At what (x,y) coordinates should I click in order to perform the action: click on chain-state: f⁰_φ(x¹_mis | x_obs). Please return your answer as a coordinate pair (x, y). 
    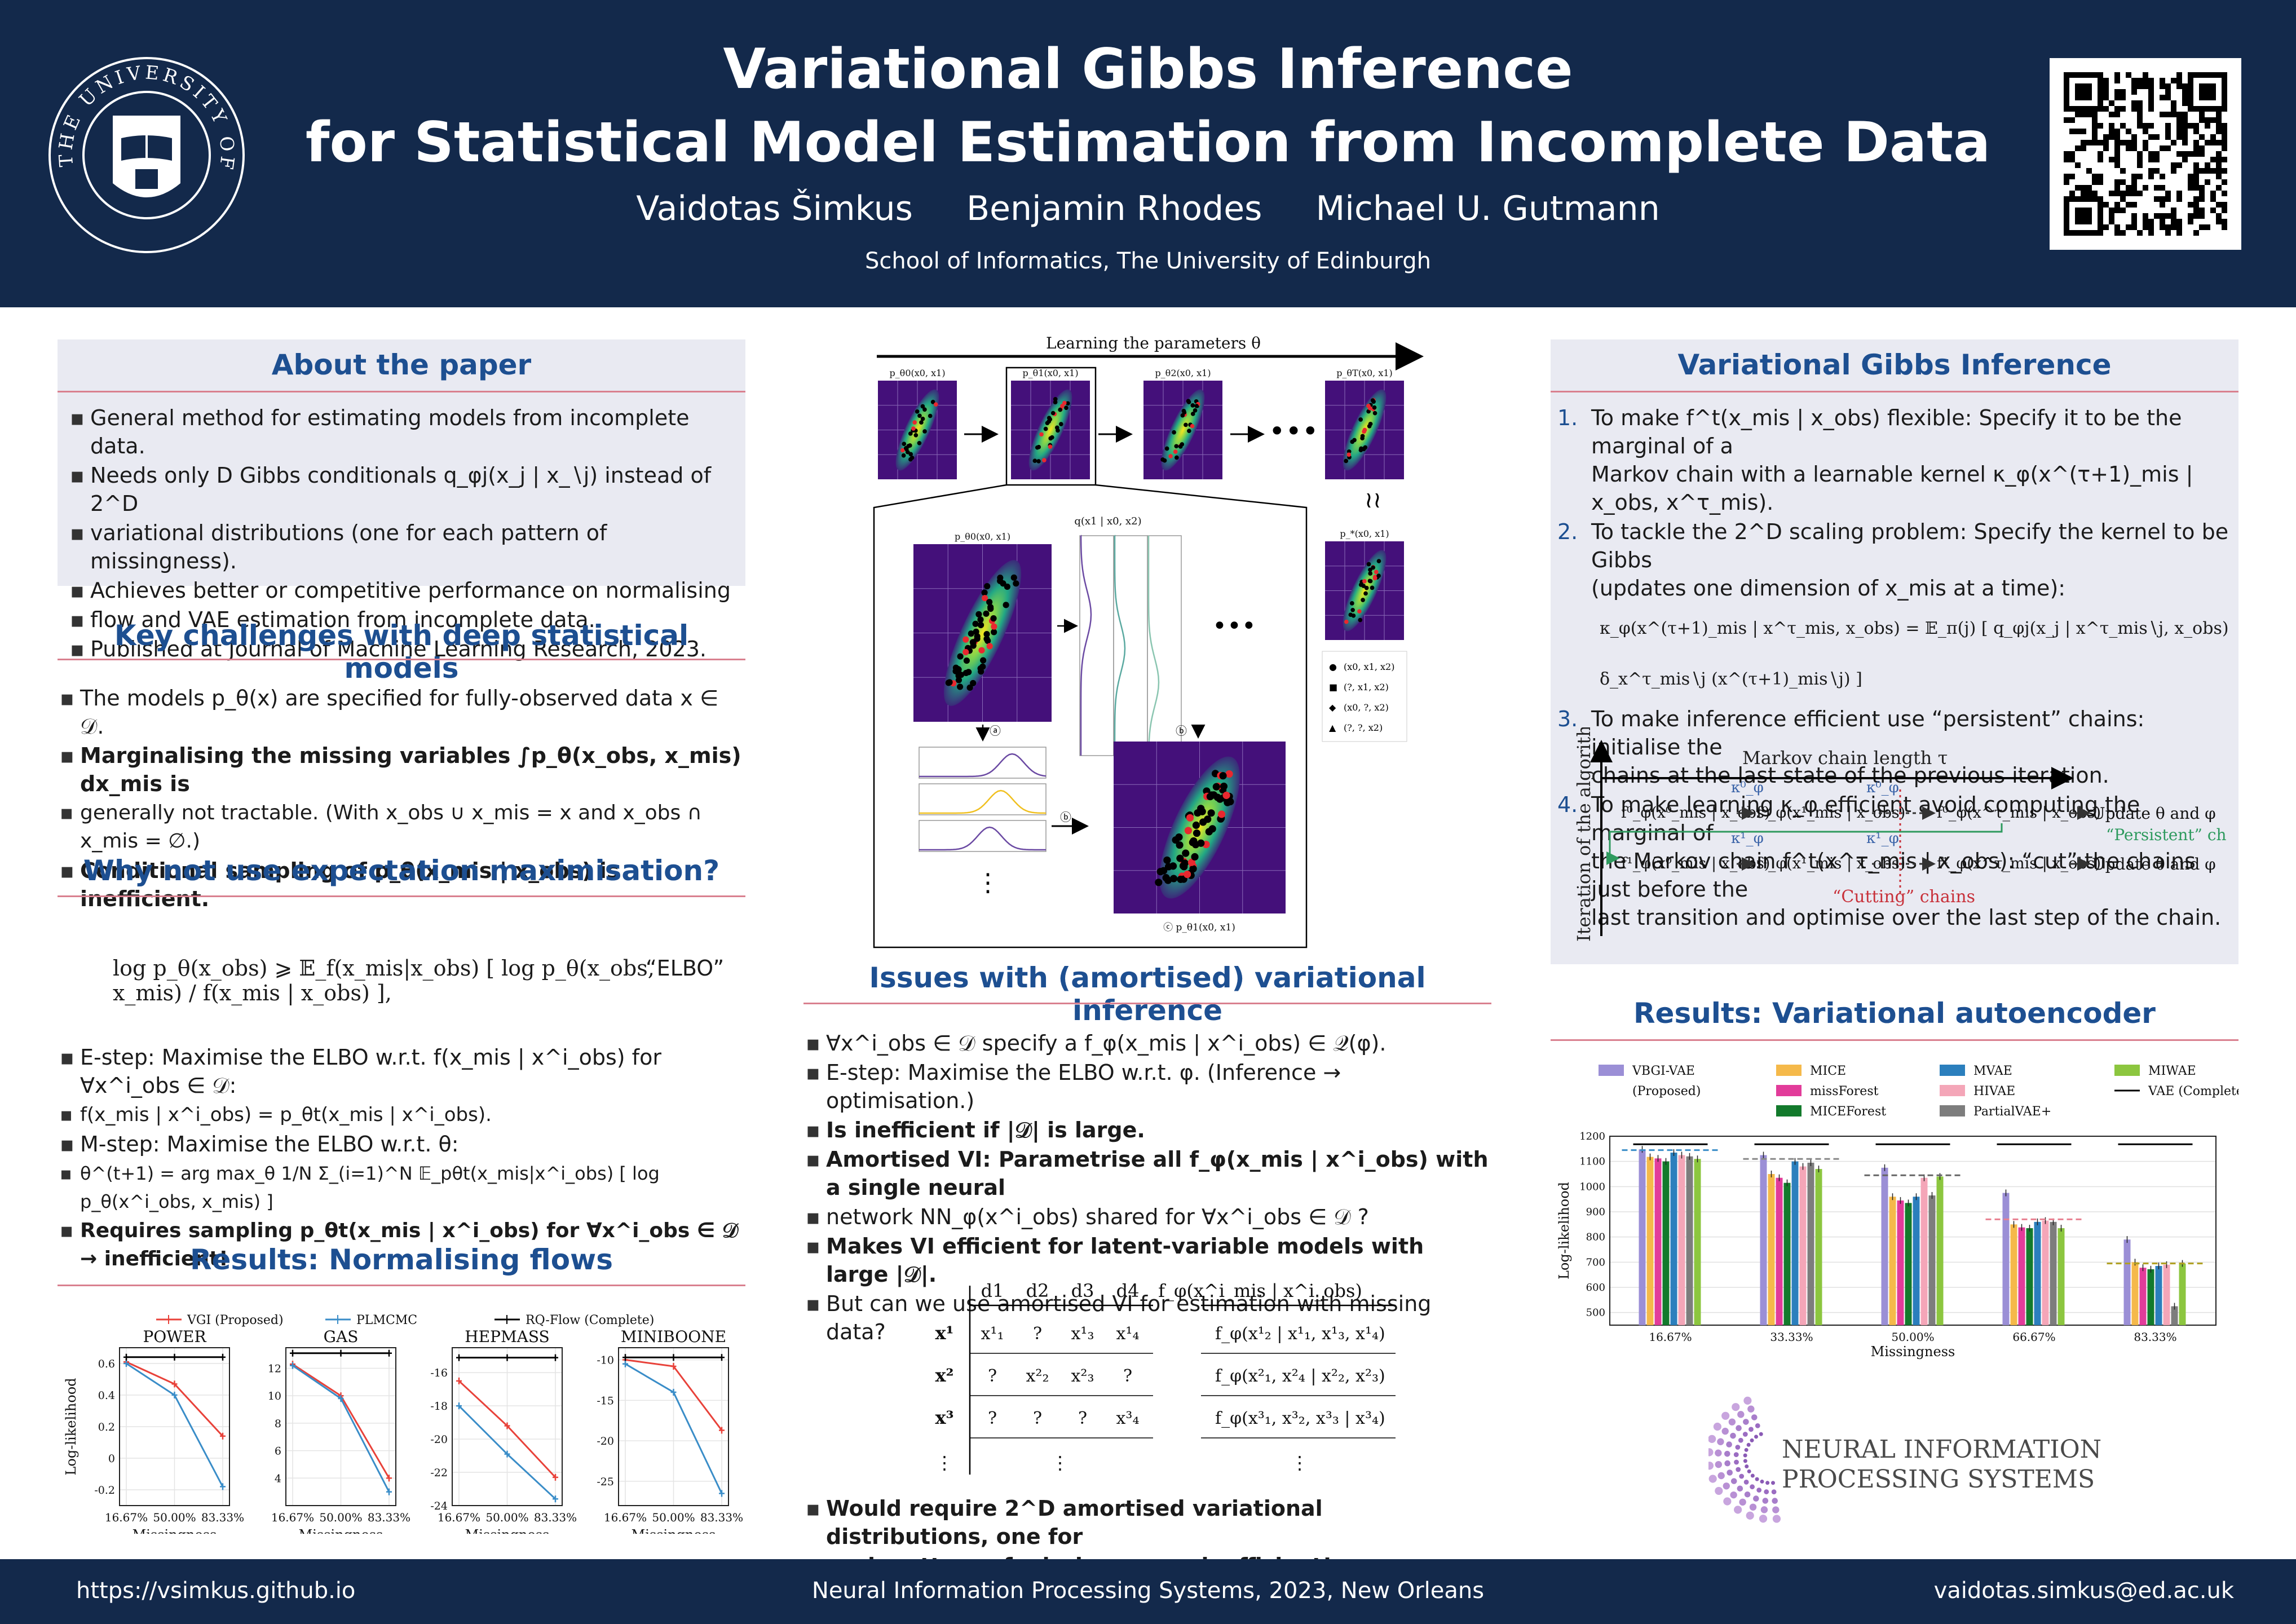
    Looking at the image, I should click on (1830, 813).